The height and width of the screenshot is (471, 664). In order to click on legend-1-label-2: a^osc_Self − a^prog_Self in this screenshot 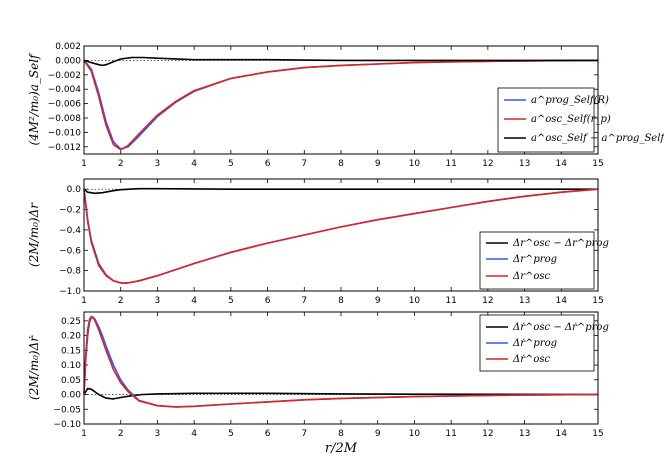, I will do `click(597, 138)`.